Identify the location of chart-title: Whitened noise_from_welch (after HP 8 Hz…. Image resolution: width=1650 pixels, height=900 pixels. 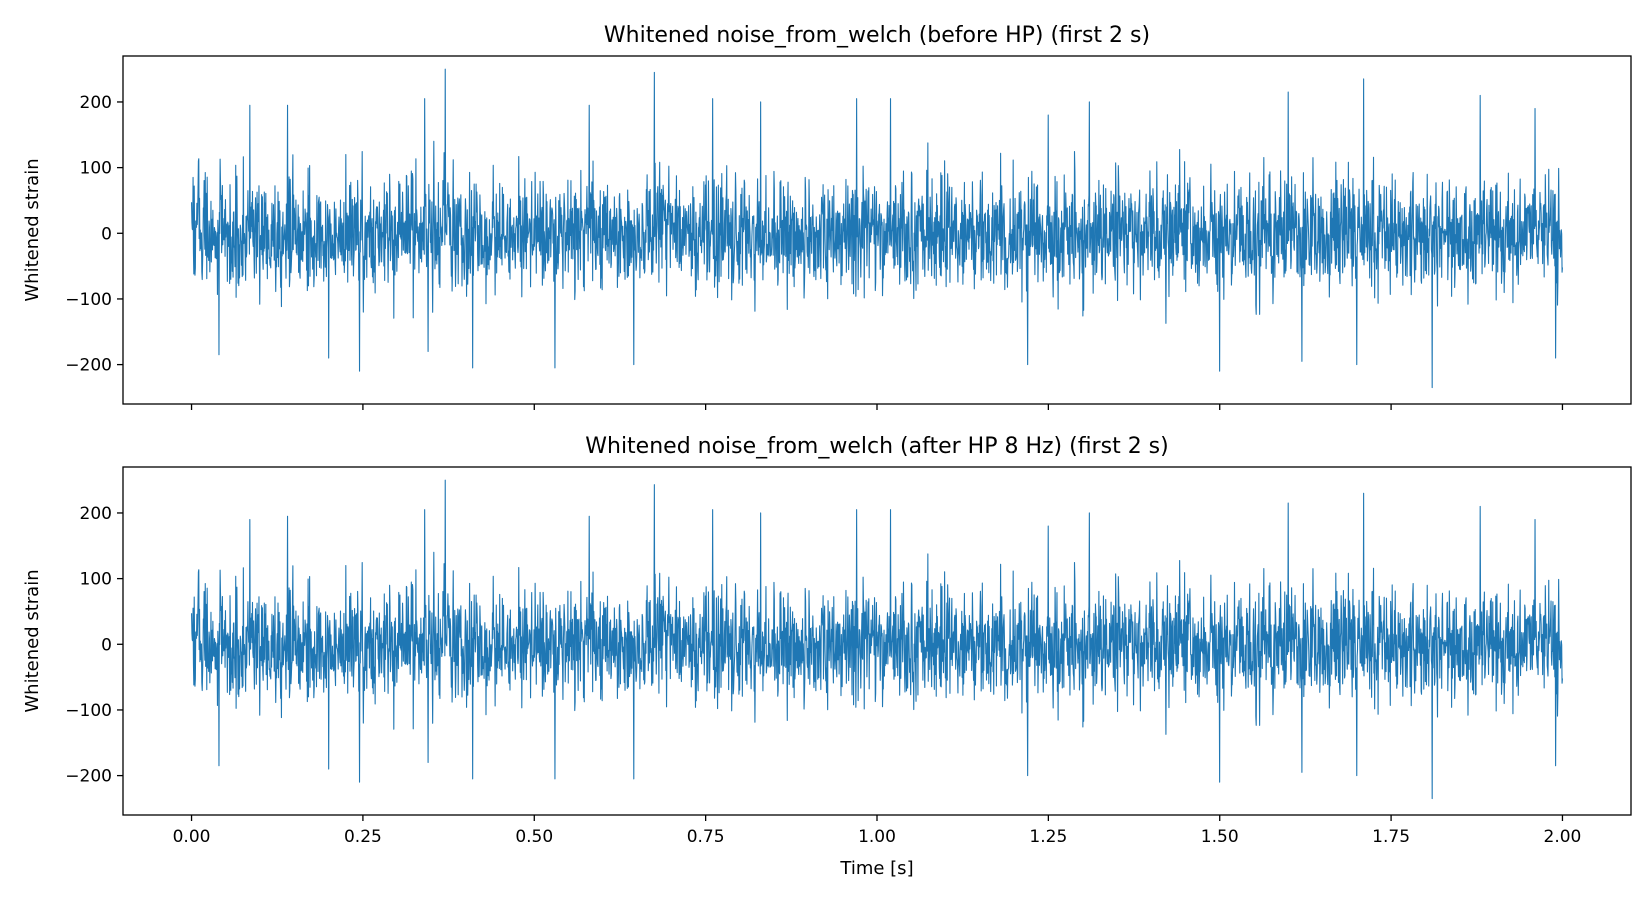
(876, 446).